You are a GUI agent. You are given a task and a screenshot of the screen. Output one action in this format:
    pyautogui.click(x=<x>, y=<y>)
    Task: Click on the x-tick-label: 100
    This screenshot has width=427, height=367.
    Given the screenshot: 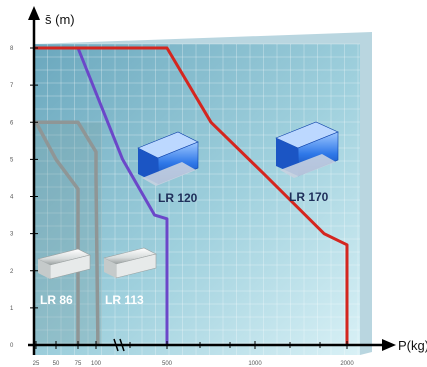 What is the action you would take?
    pyautogui.click(x=96, y=364)
    